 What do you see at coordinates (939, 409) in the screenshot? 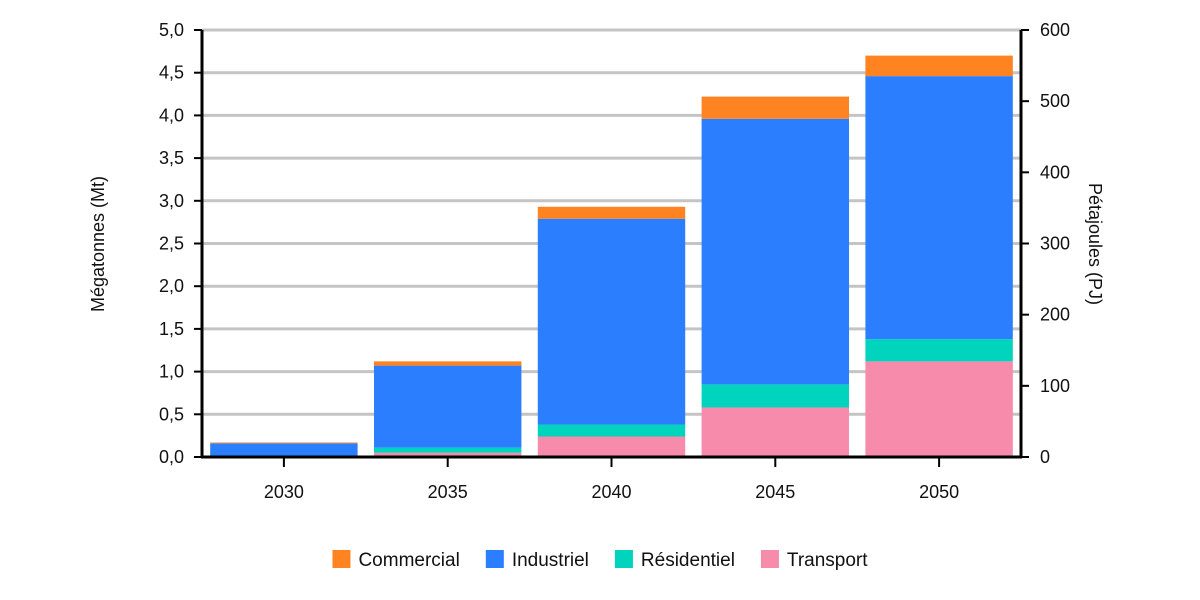
I see `bar-transport-2050` at bounding box center [939, 409].